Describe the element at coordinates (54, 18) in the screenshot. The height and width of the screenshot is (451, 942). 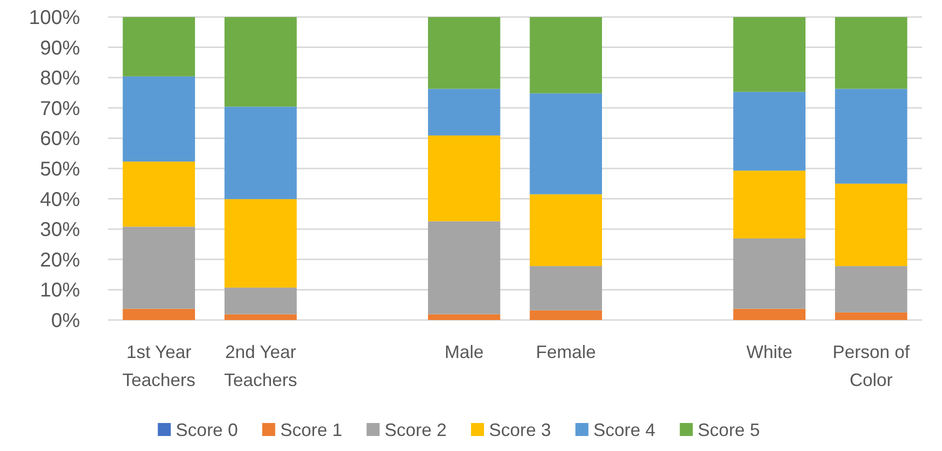
I see `y-tick-label: 100%` at that location.